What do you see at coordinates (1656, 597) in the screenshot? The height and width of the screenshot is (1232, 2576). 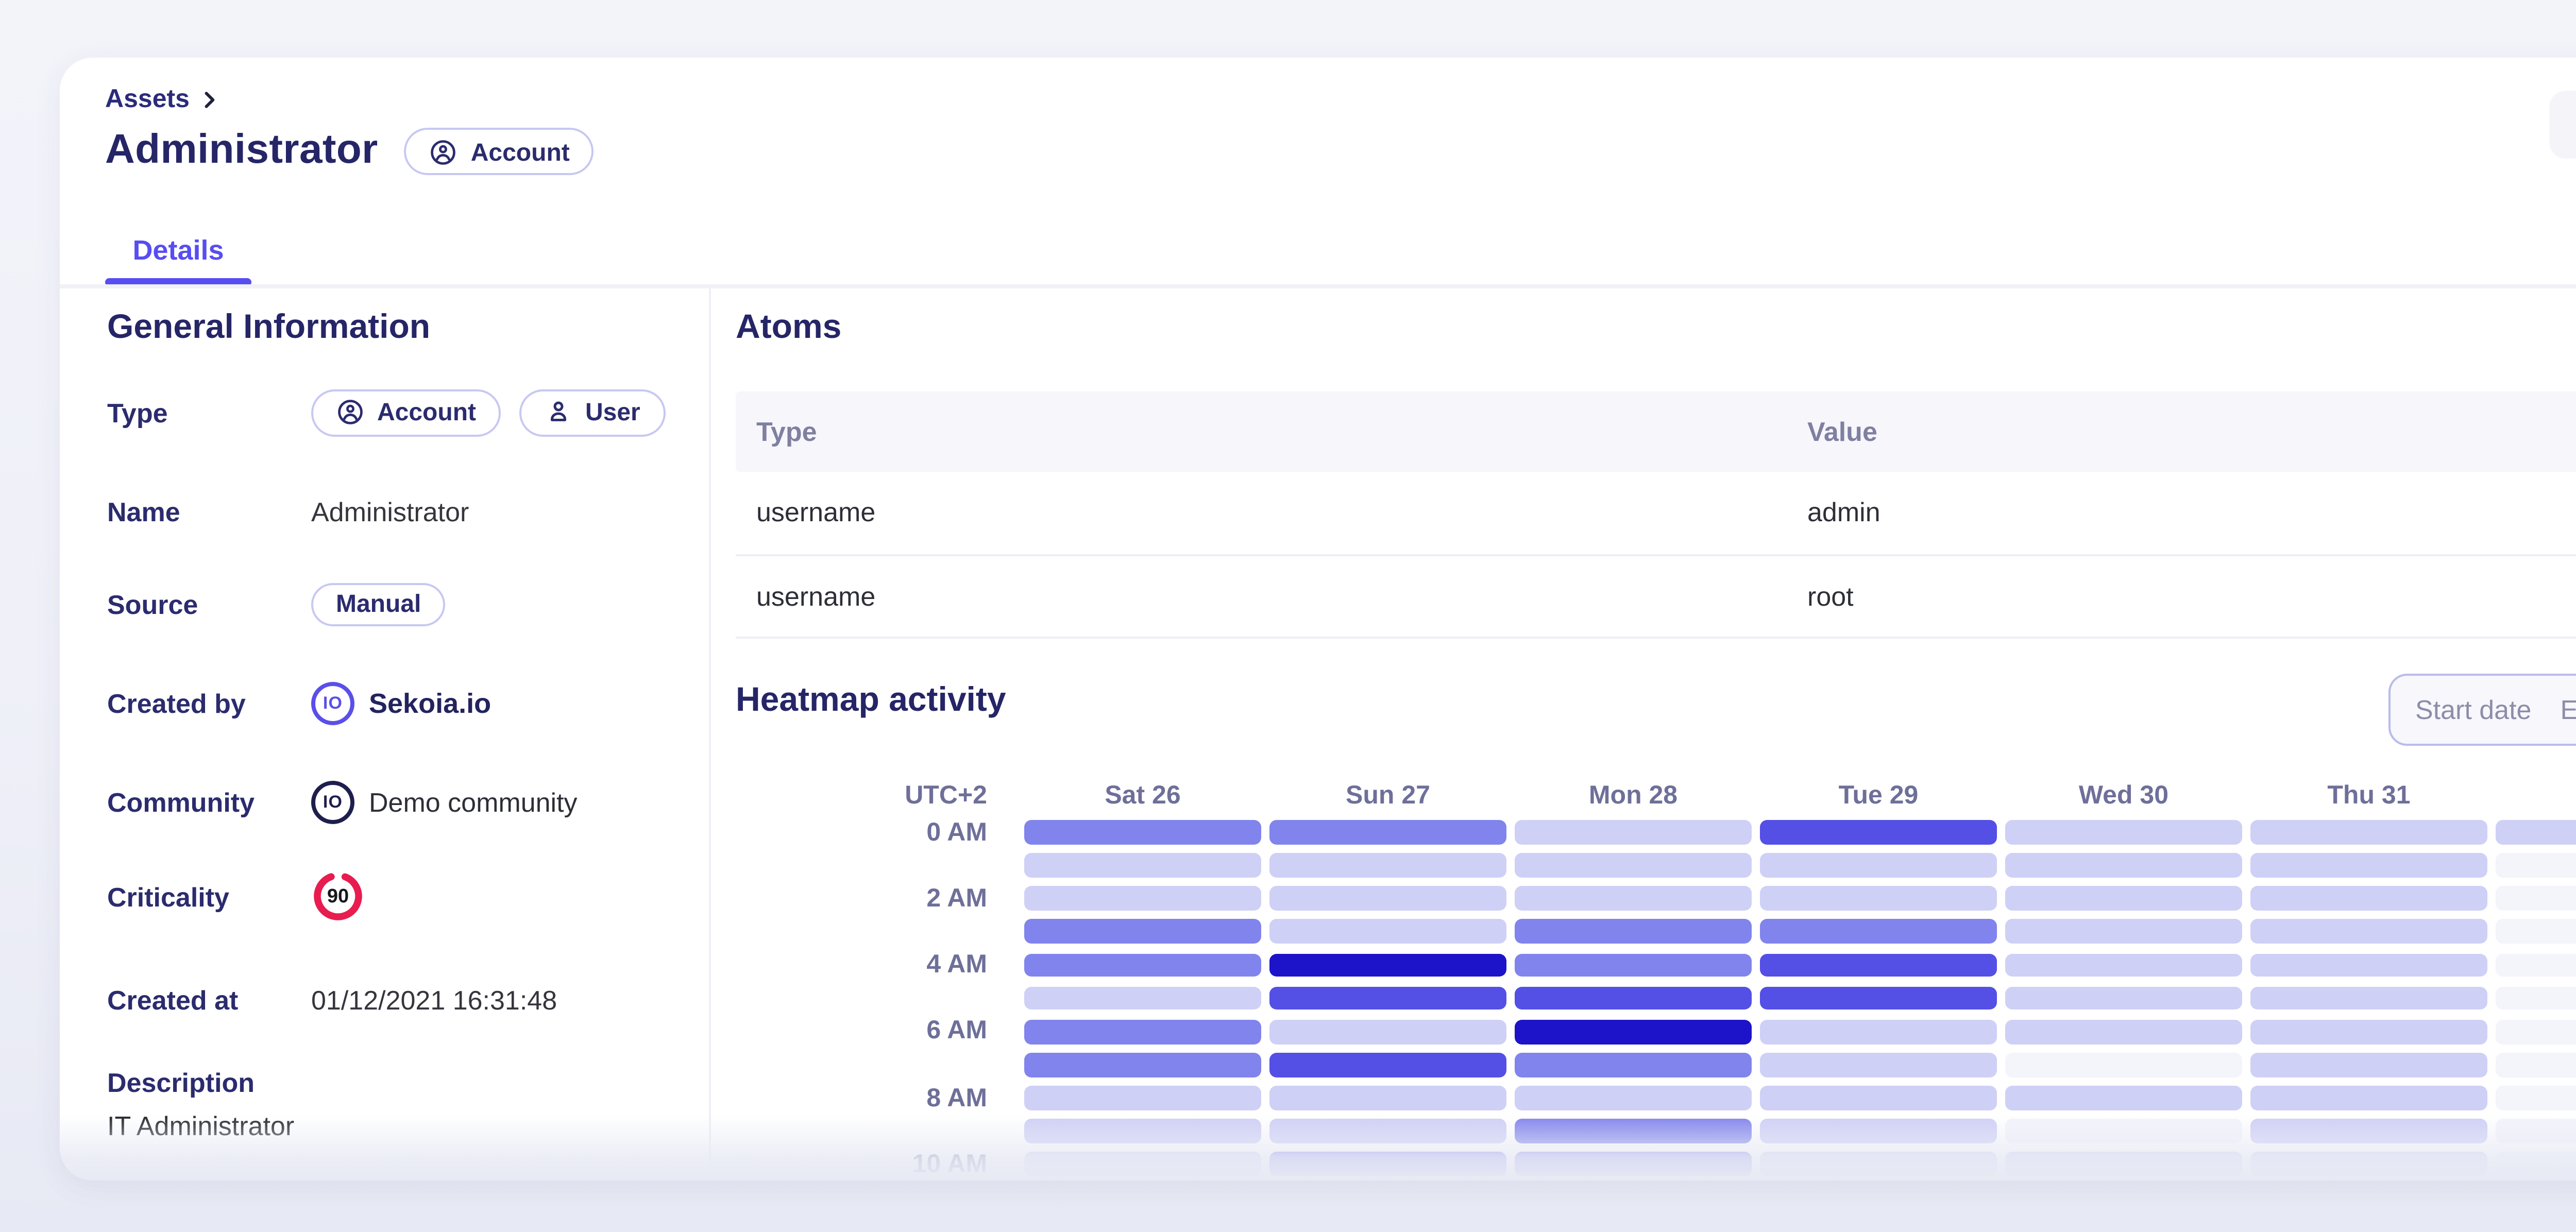 I see `table-row: username root` at bounding box center [1656, 597].